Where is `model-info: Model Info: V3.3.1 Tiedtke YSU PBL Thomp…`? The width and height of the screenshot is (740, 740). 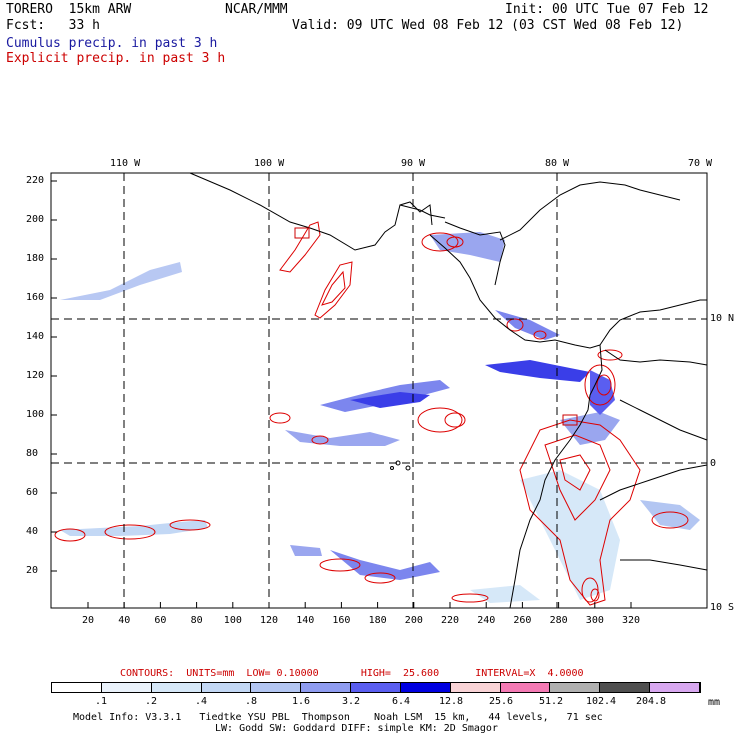 model-info: Model Info: V3.3.1 Tiedtke YSU PBL Thomp… is located at coordinates (338, 717).